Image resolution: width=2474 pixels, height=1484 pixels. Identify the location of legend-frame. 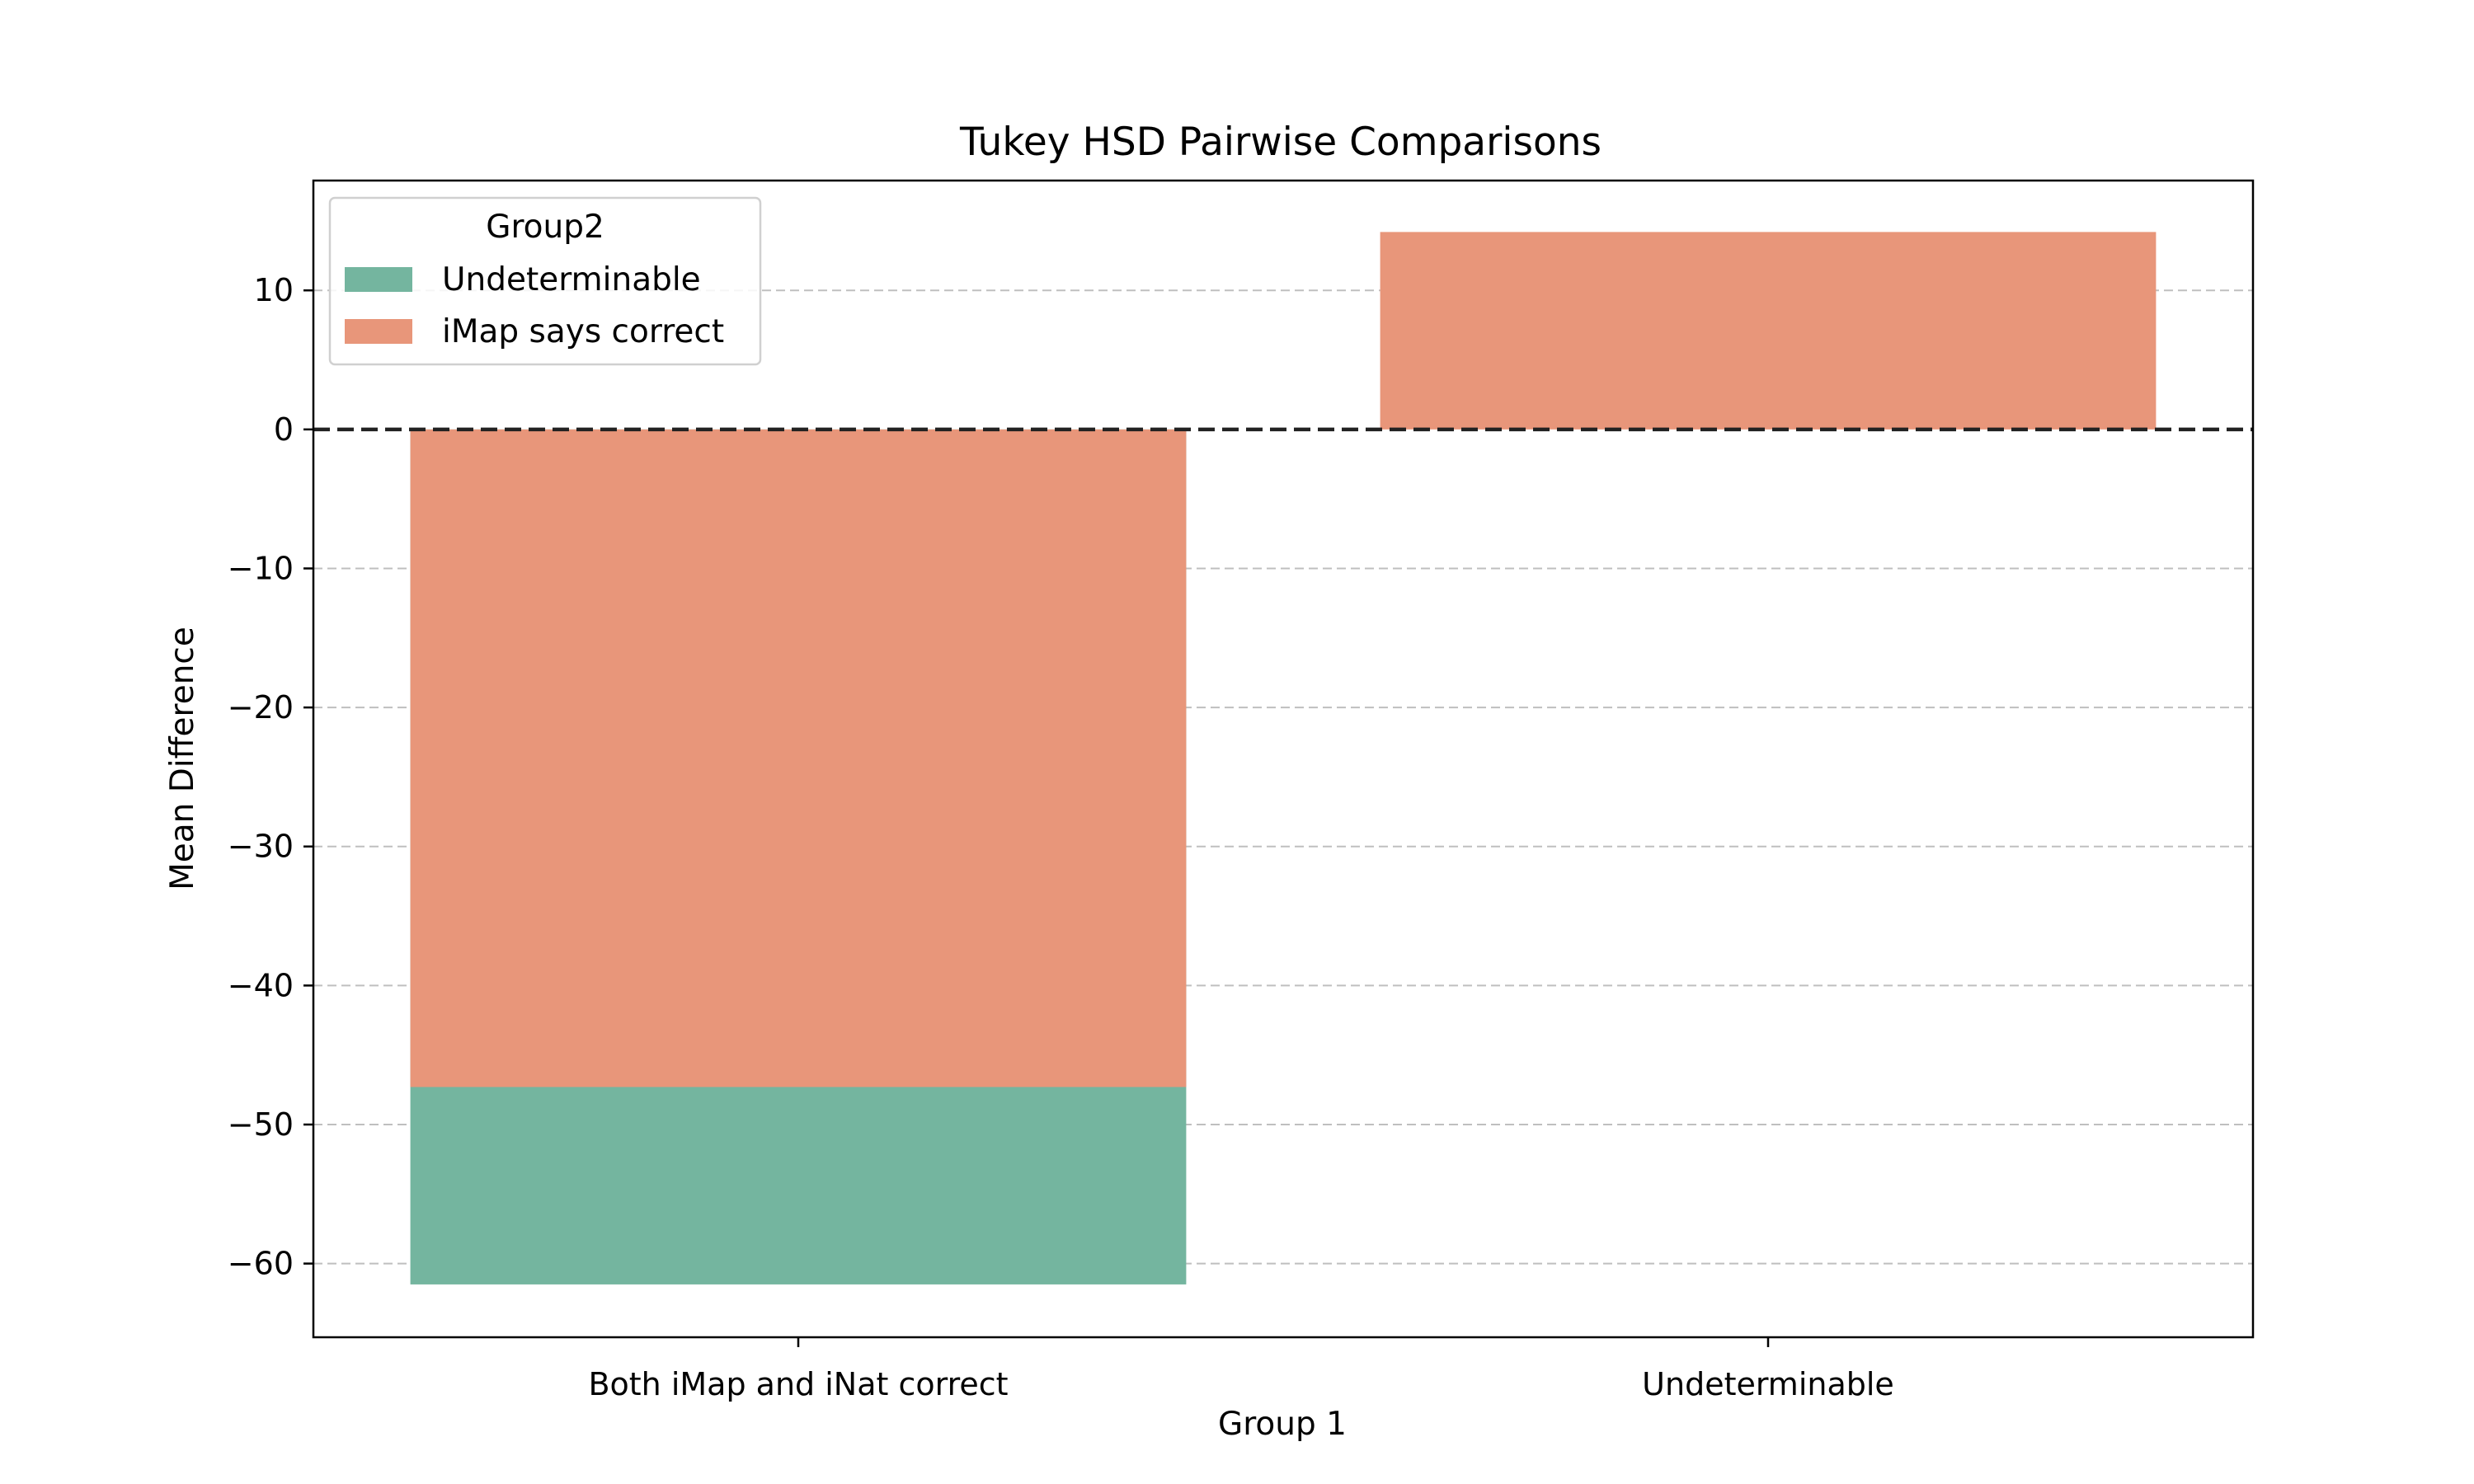
(545, 281).